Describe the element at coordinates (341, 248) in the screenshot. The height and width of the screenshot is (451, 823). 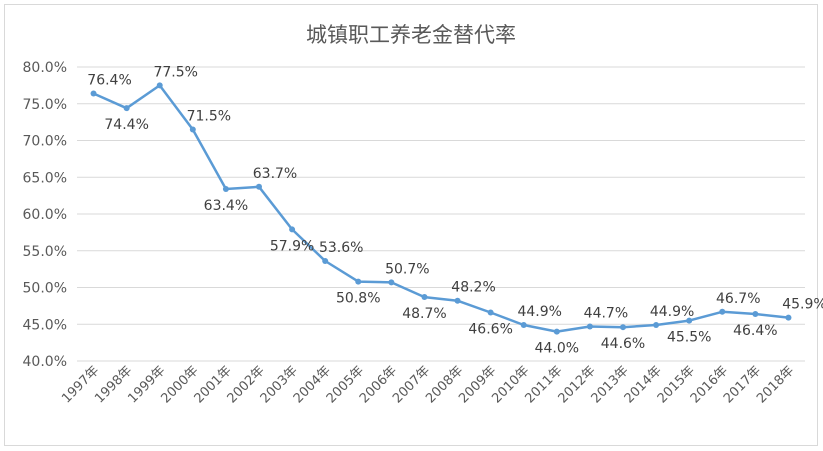
I see `data-label: 53.6%` at that location.